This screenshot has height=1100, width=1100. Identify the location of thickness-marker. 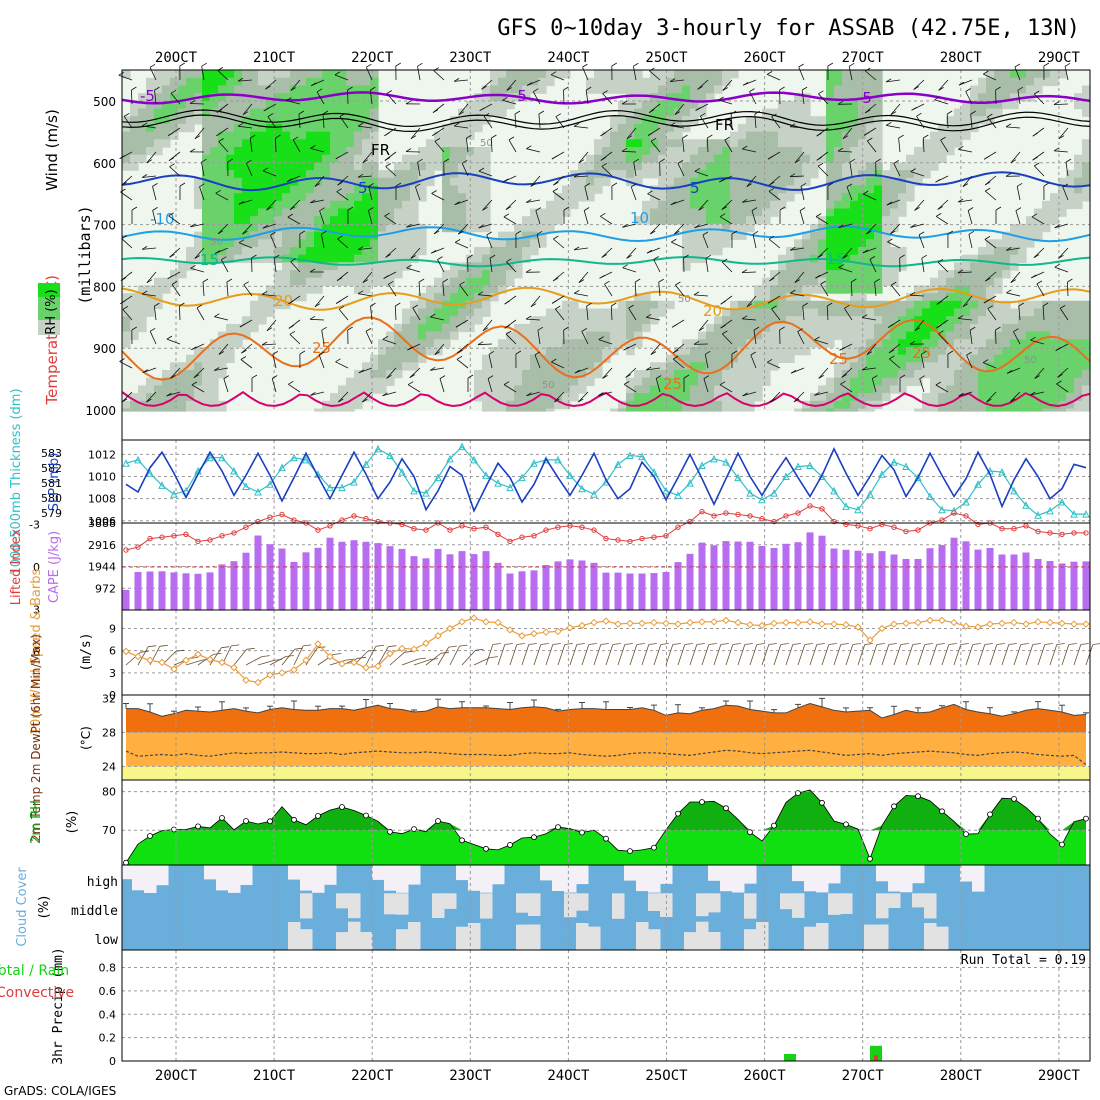
(870, 494).